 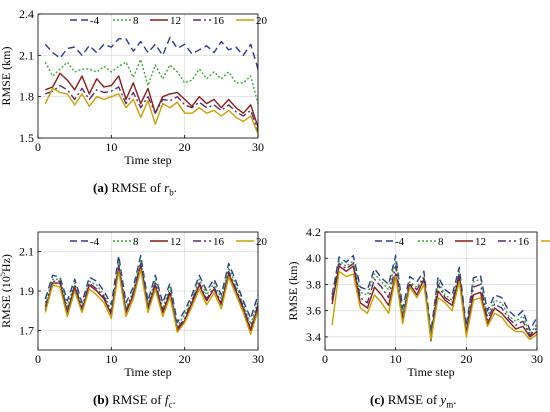 I want to click on caption-a-end: ., so click(x=175, y=187).